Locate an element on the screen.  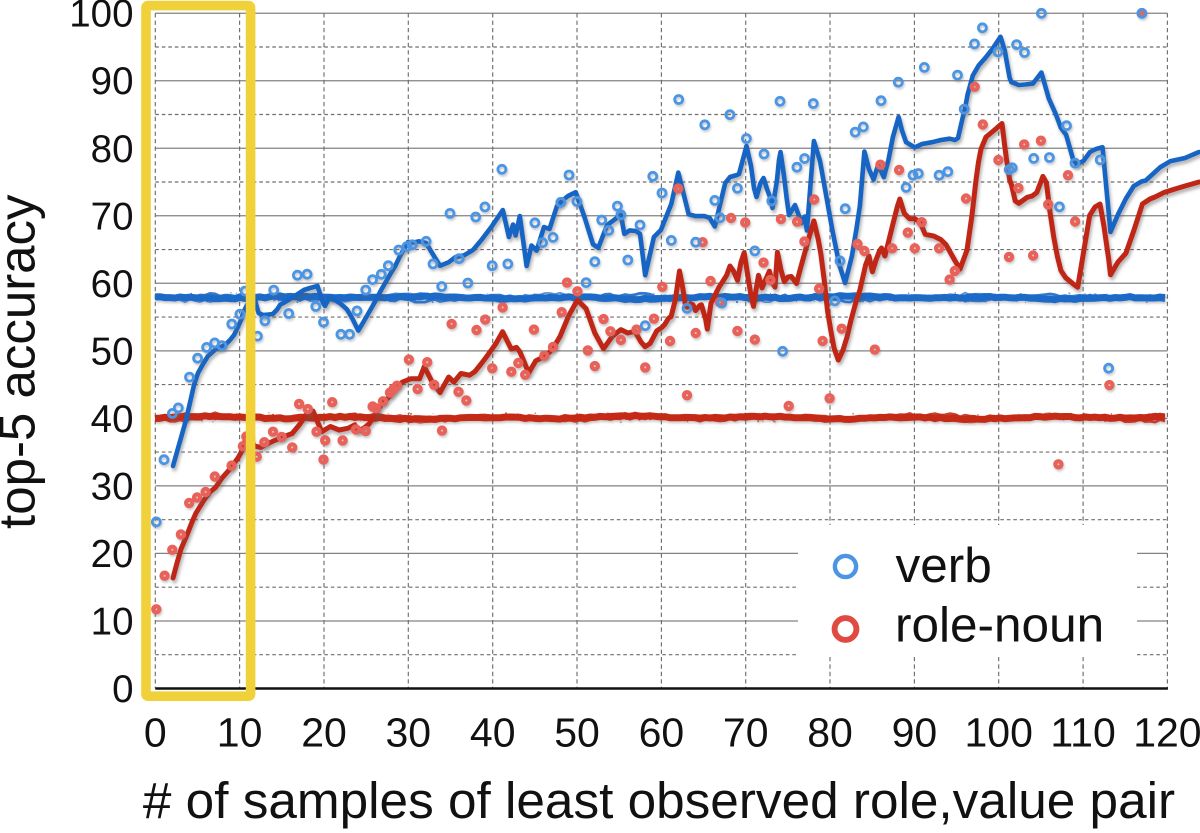
svg-text: 110 is located at coordinates (1082, 733).